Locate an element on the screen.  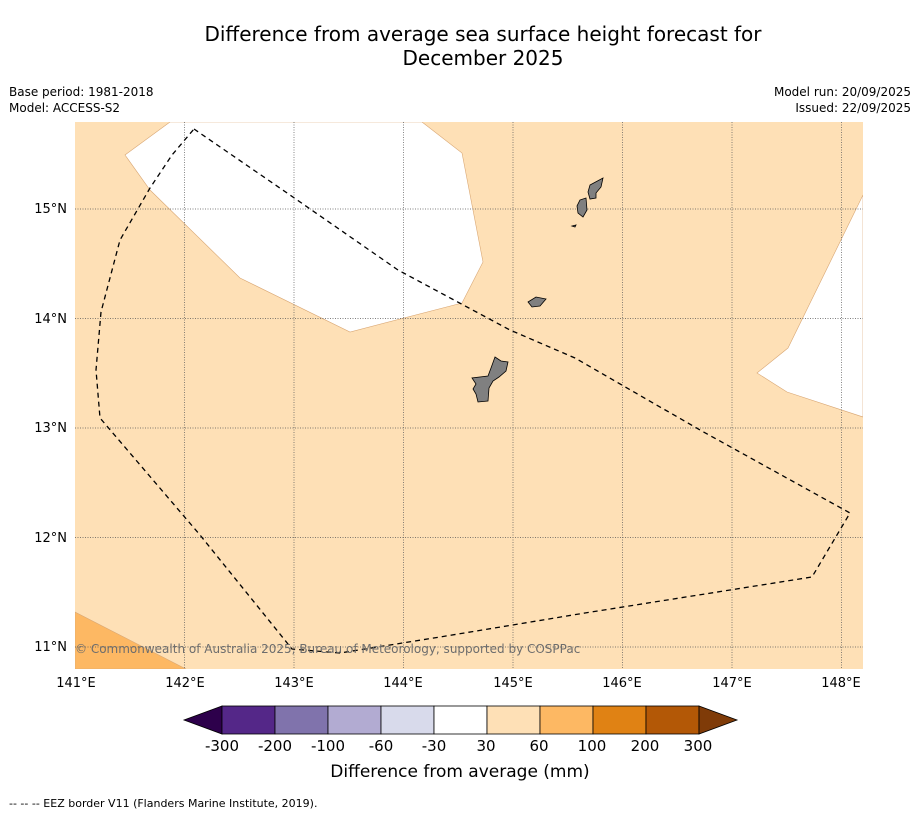
cbar-tick-30: 30 is located at coordinates (486, 746).